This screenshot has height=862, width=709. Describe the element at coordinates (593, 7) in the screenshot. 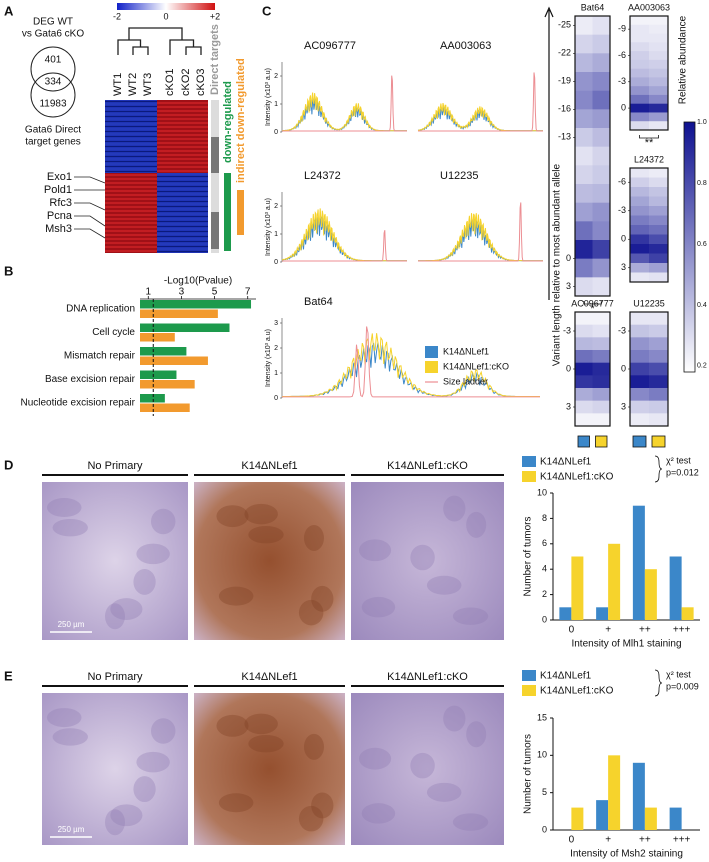

I see `heatmap-title: Bat64` at that location.